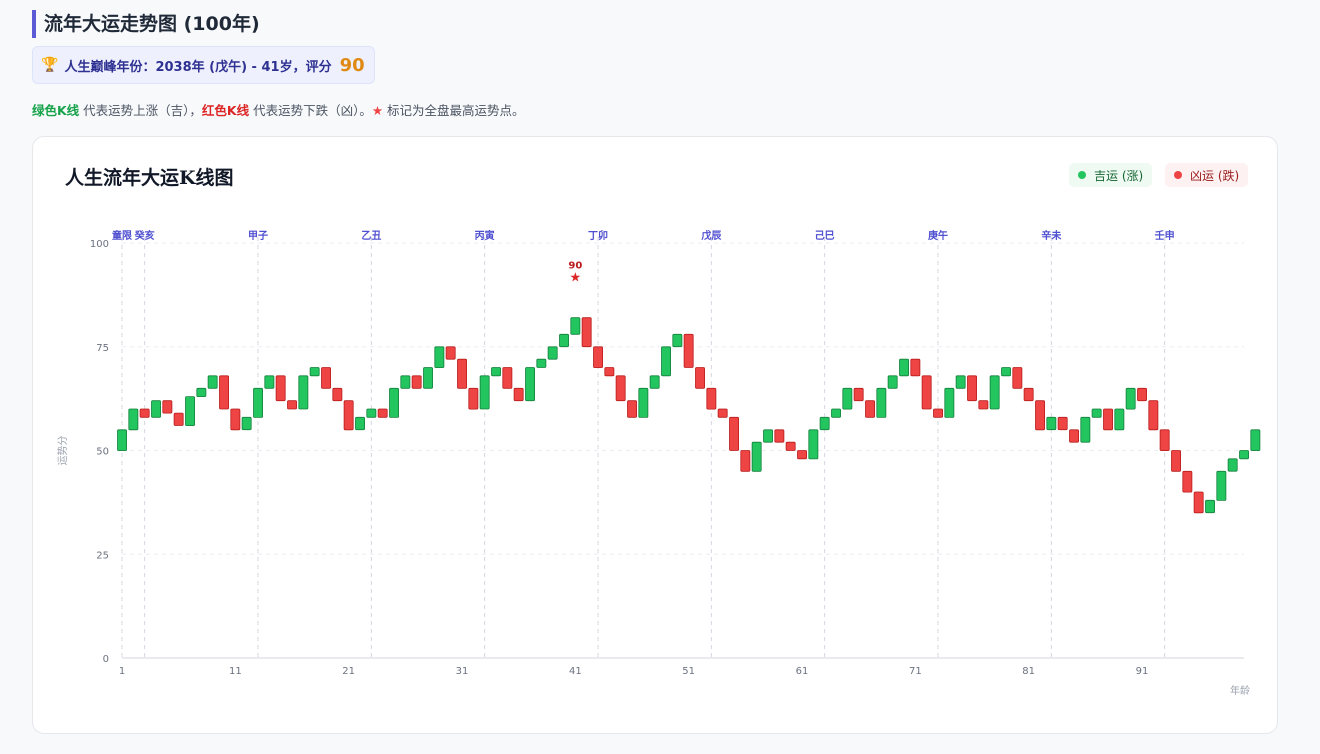  I want to click on peak-year-label: 人生巅峰年份：2038年 (戊午) - 41岁，评分, so click(198, 67).